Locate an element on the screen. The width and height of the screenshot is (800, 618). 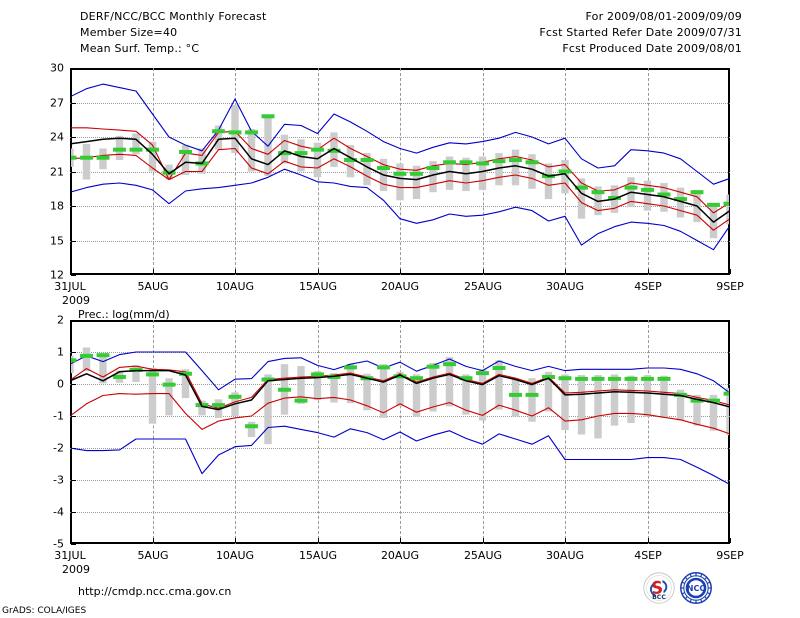
produced-date-label: Fcst Produced Date 2009/08/01 is located at coordinates (652, 48).